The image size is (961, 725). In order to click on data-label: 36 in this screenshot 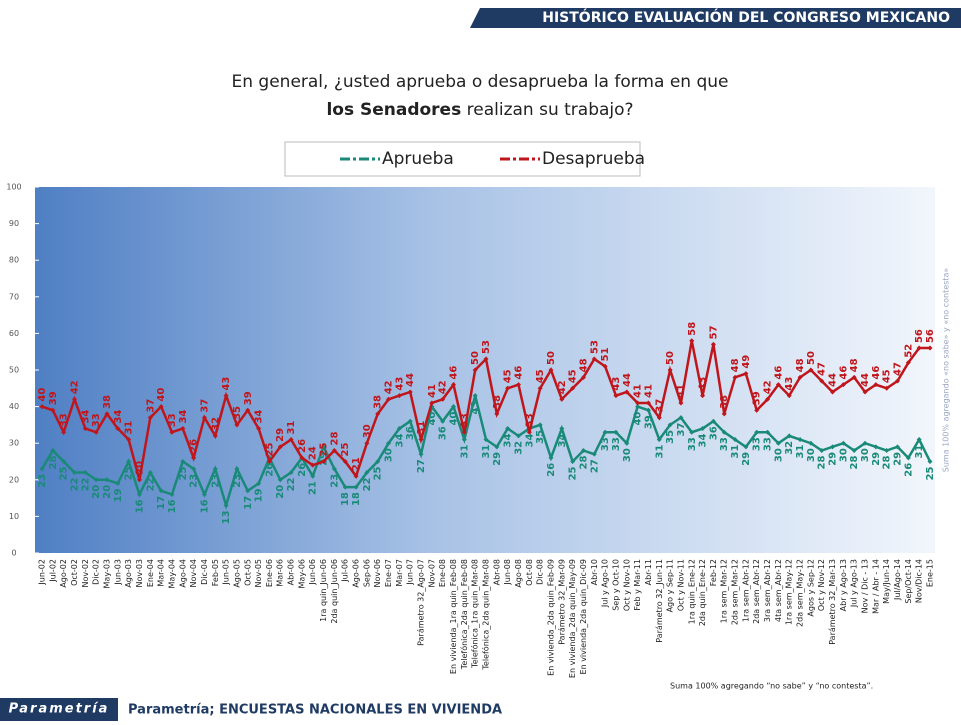, I will do `click(713, 433)`.